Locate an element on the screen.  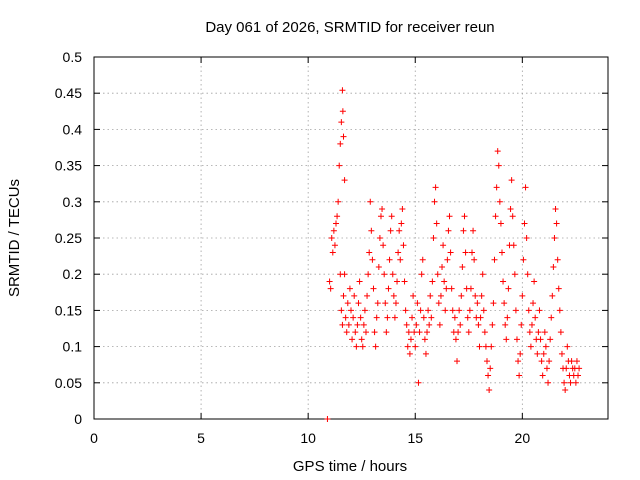
y-tick-label: 0.25 is located at coordinates (68, 238).